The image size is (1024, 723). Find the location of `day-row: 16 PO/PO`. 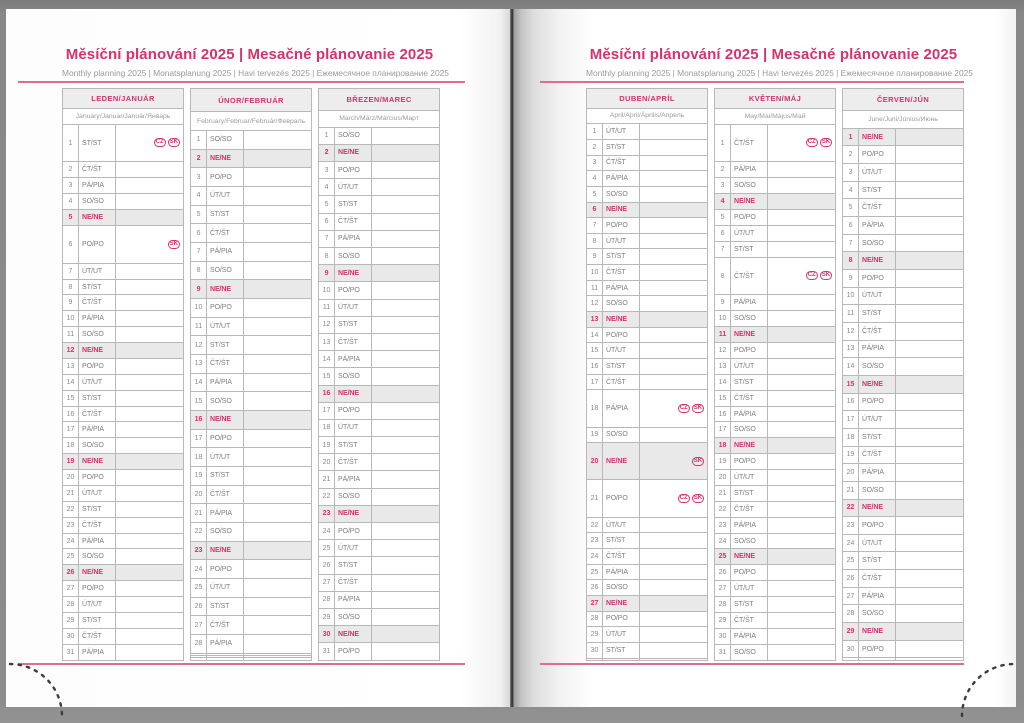

day-row: 16 PO/PO is located at coordinates (903, 402).